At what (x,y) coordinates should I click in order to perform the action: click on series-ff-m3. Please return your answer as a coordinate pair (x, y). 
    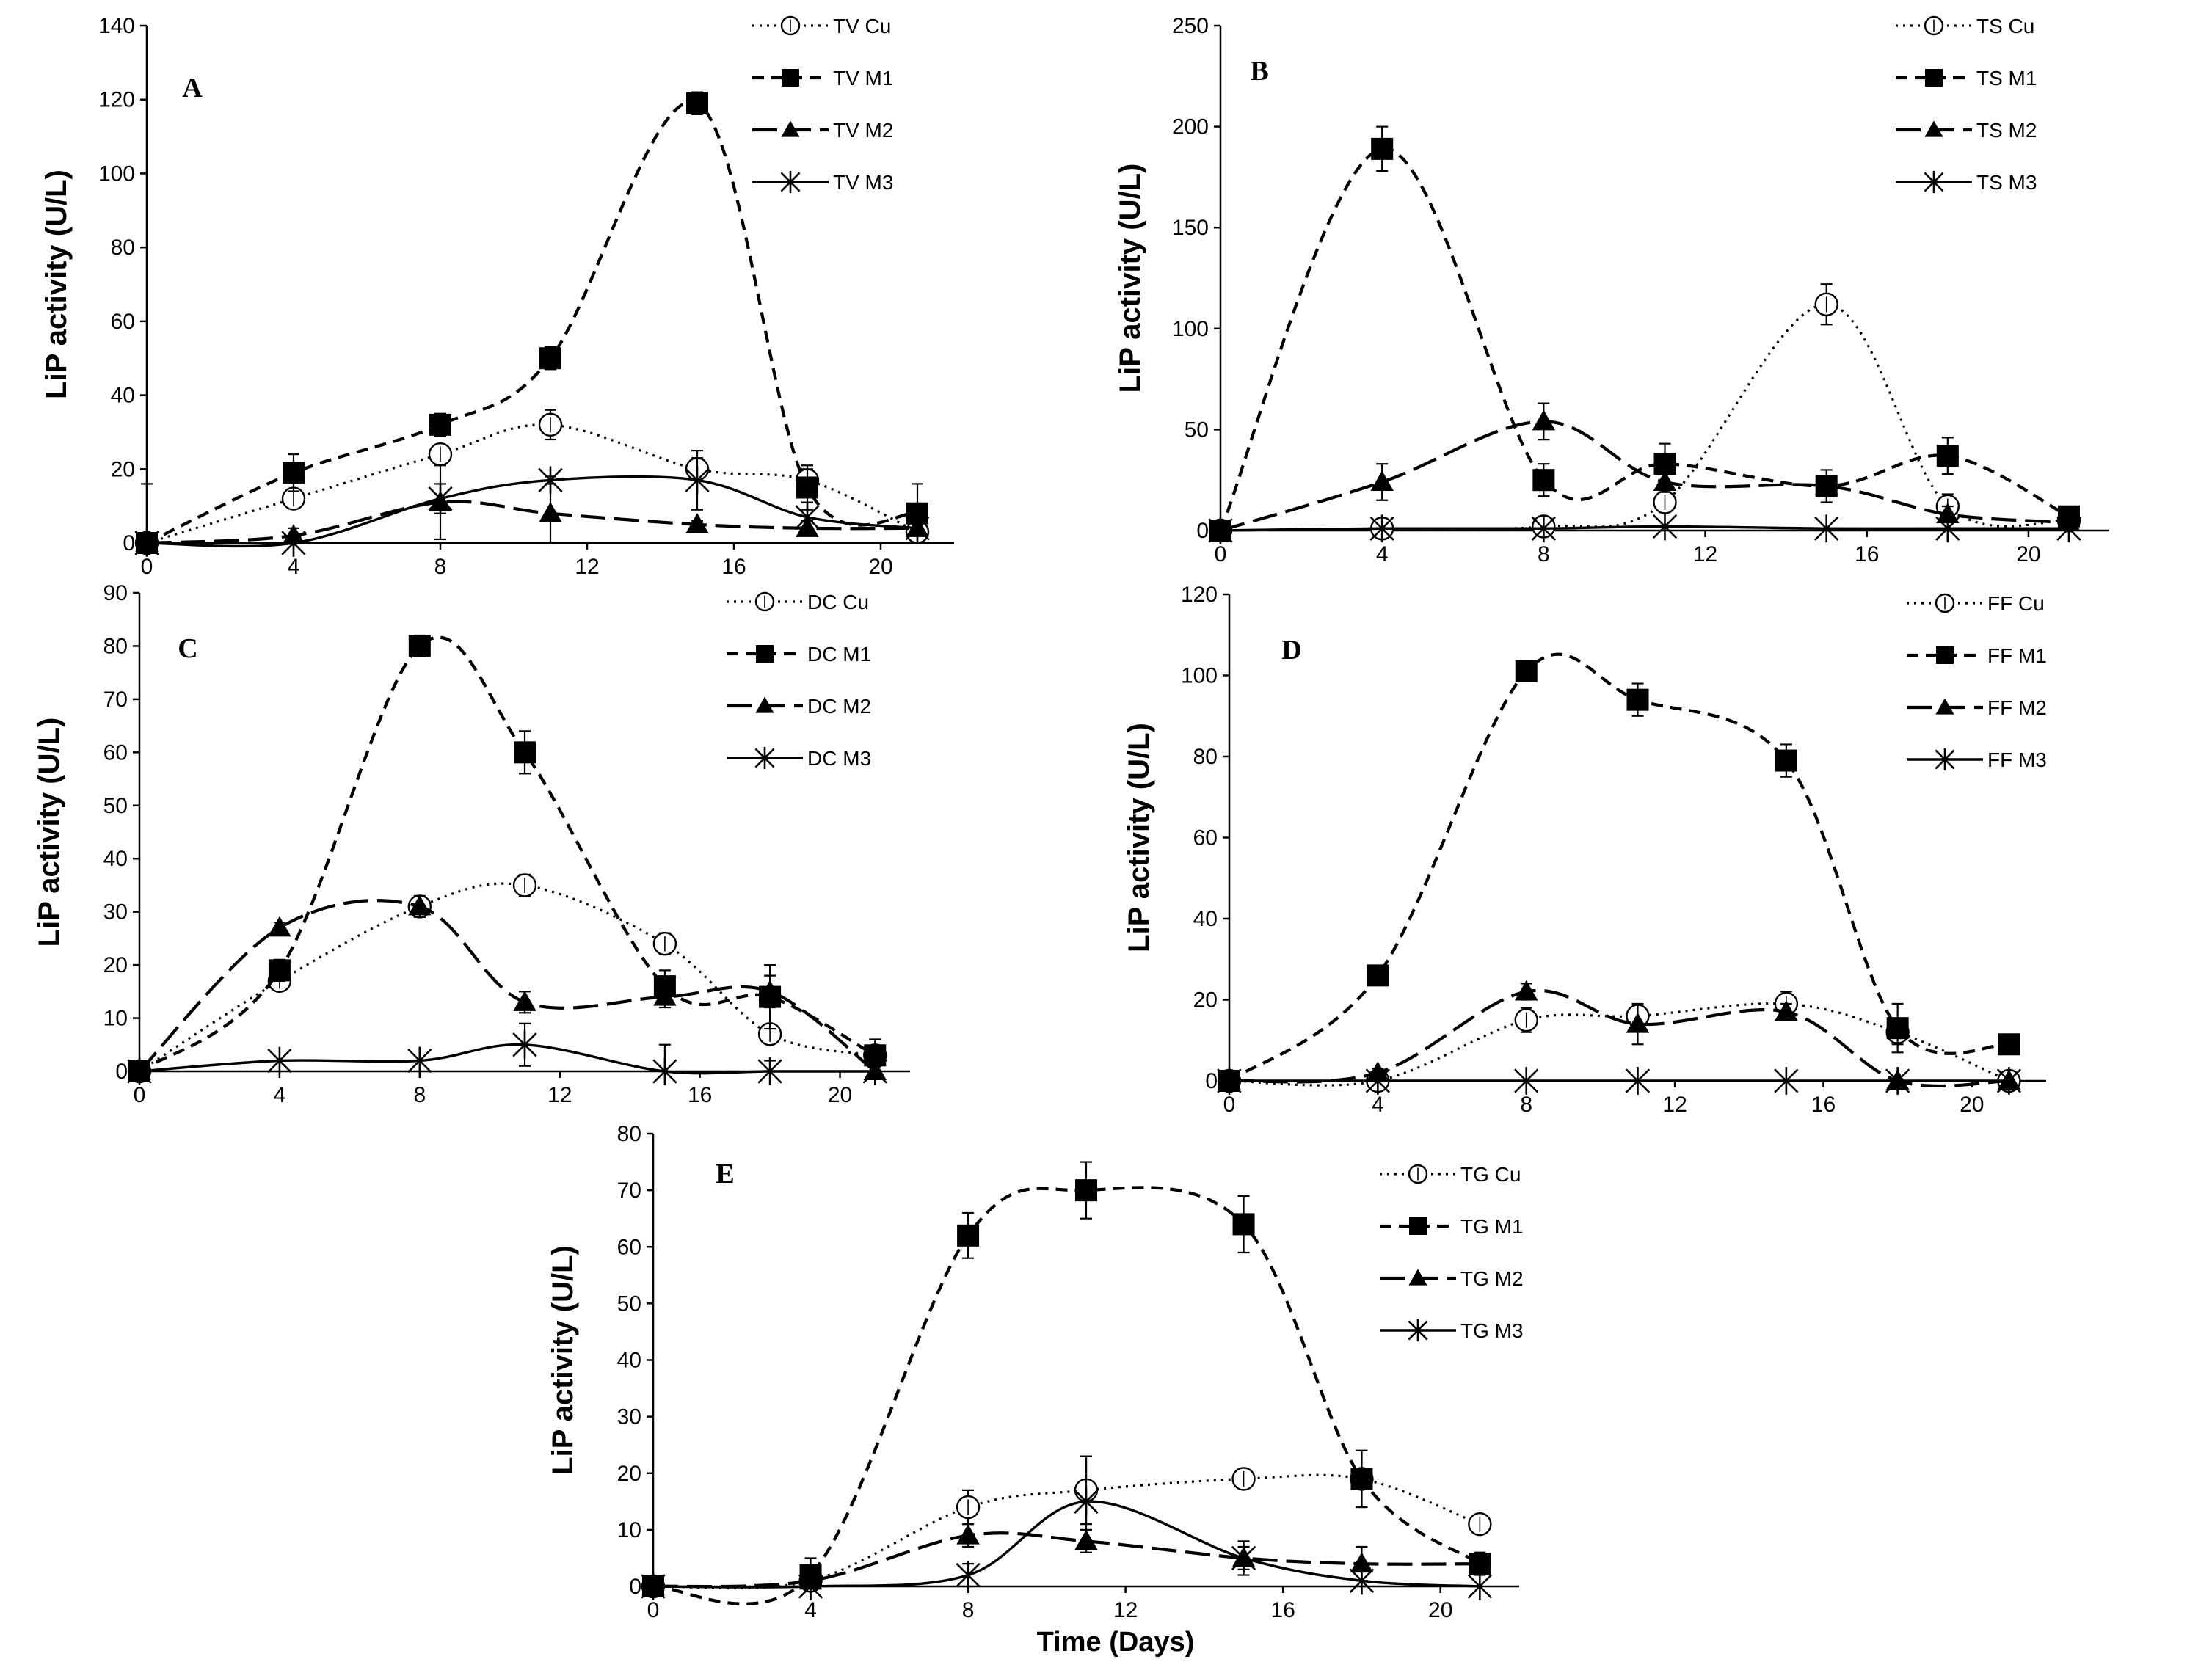
    Looking at the image, I should click on (1619, 1081).